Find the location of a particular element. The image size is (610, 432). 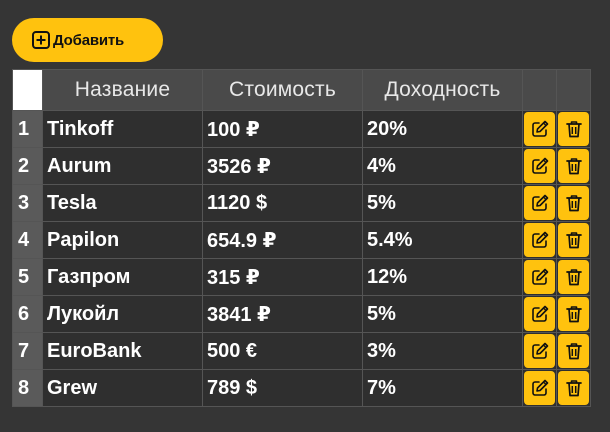

asset-cost: 789 $ is located at coordinates (282, 388).